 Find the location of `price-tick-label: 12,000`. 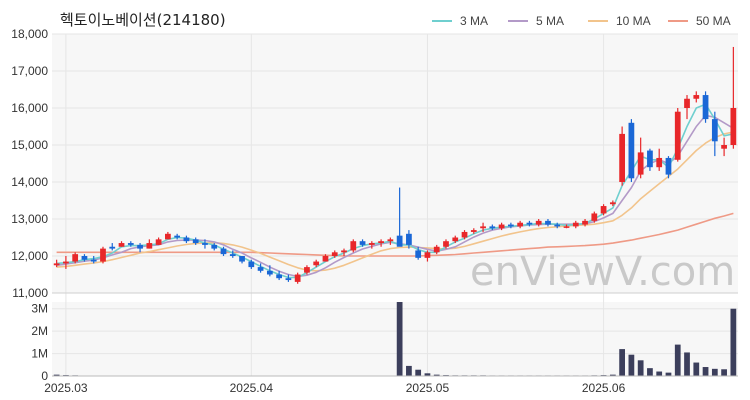

price-tick-label: 12,000 is located at coordinates (29, 256).